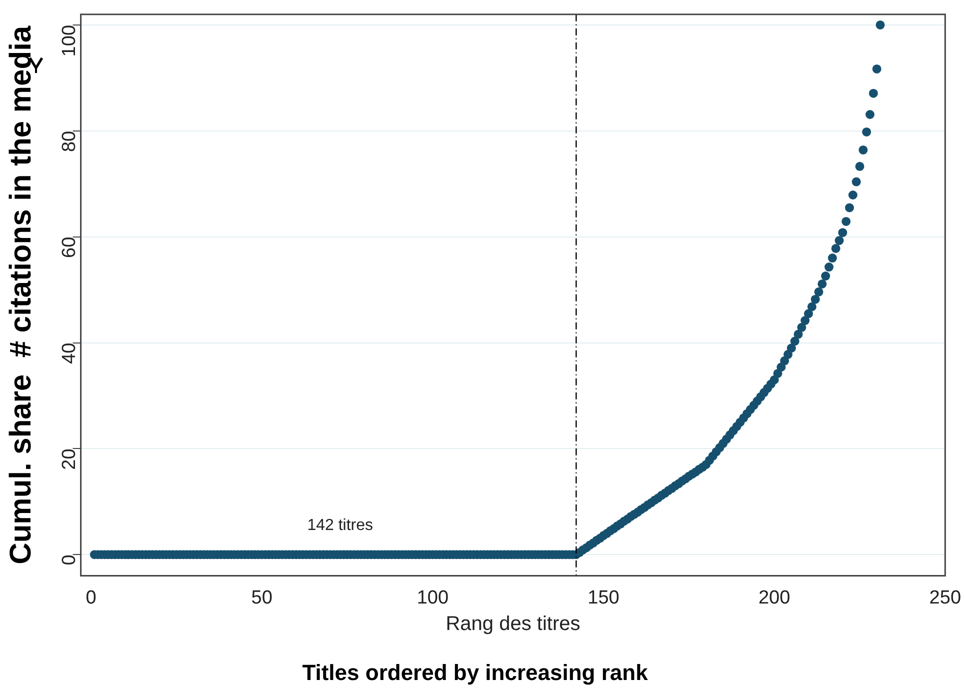  I want to click on y-tick-label: 0, so click(69, 560).